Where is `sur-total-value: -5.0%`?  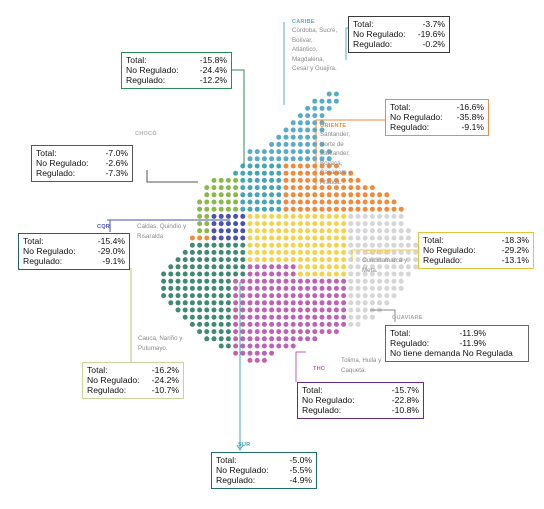 sur-total-value: -5.0% is located at coordinates (300, 460).